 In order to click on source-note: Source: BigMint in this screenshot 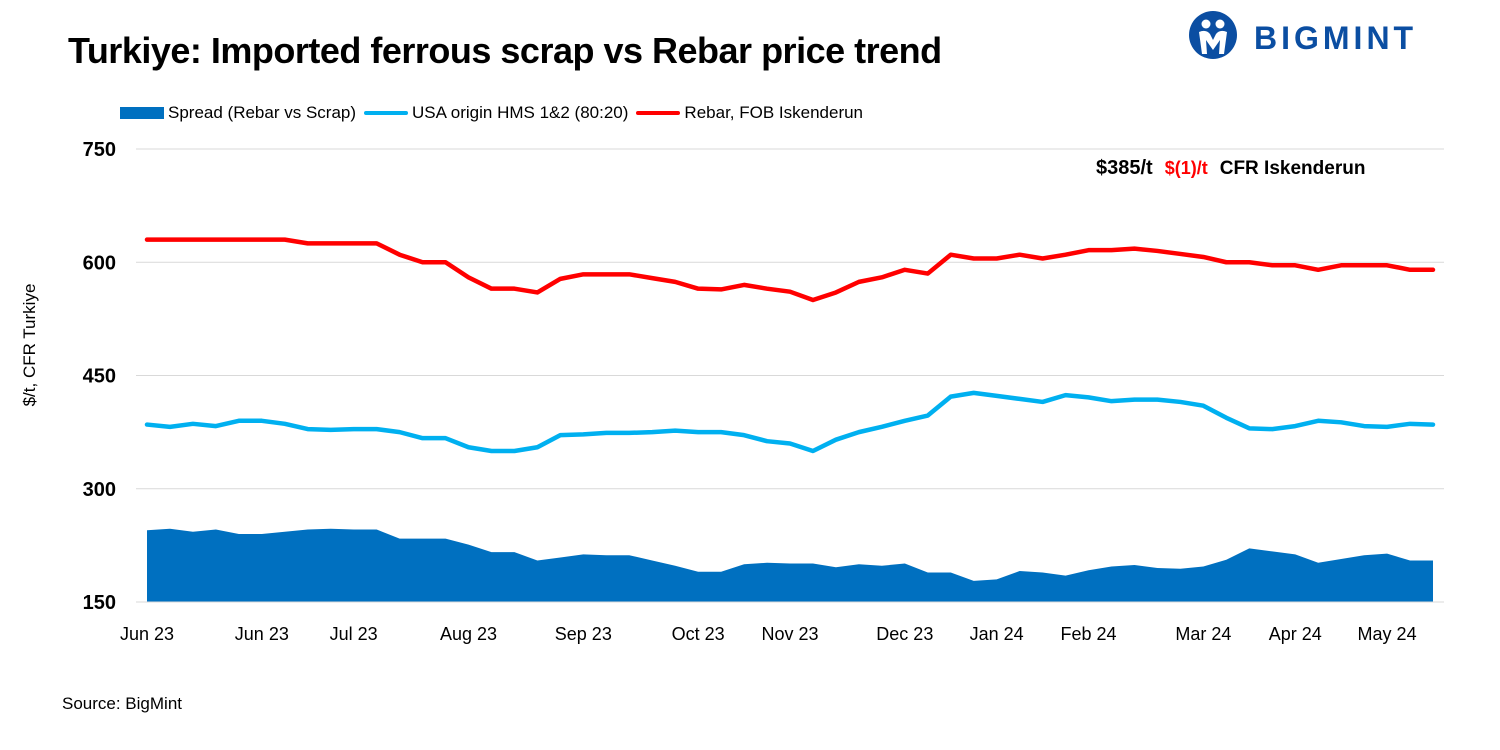, I will do `click(122, 703)`.